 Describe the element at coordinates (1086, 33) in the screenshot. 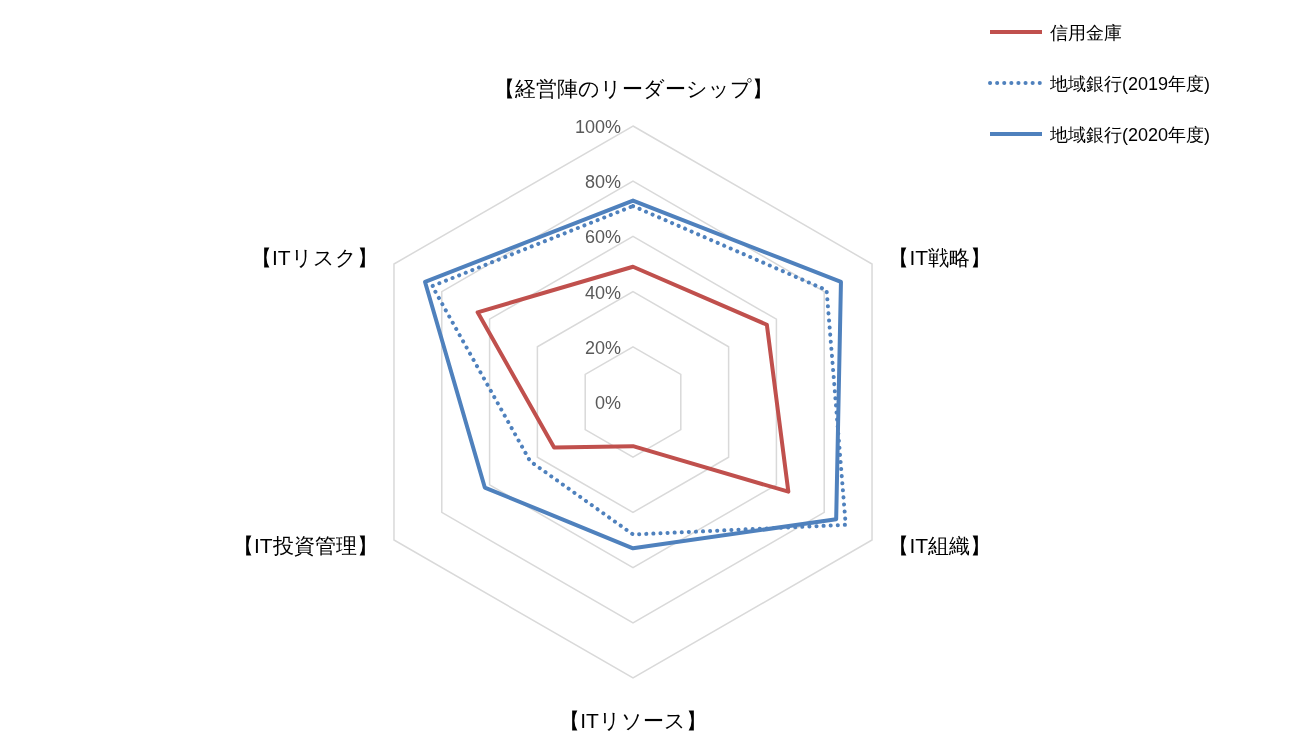

I see `legend-label: 信用金庫` at that location.